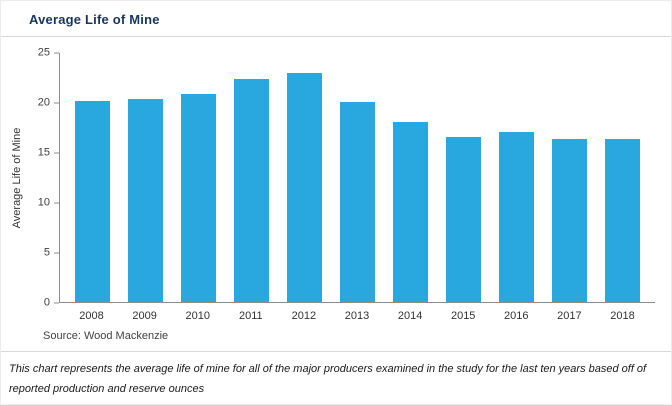  I want to click on y-axis-title: Average Life of Mine, so click(17, 178).